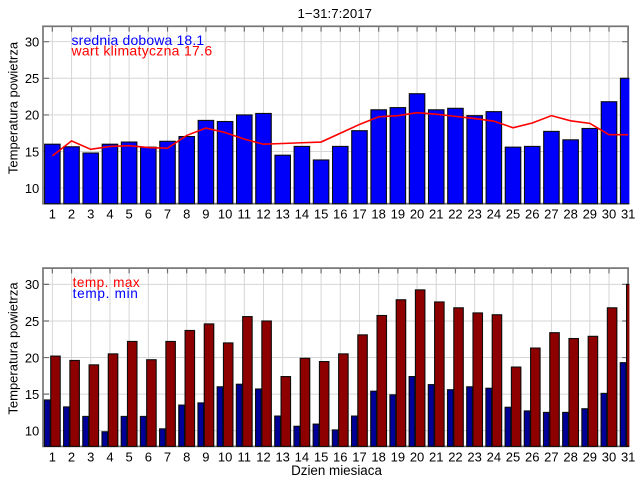 Image resolution: width=640 pixels, height=480 pixels. Describe the element at coordinates (335, 13) in the screenshot. I see `svg-text: 1−31:7:2017` at that location.